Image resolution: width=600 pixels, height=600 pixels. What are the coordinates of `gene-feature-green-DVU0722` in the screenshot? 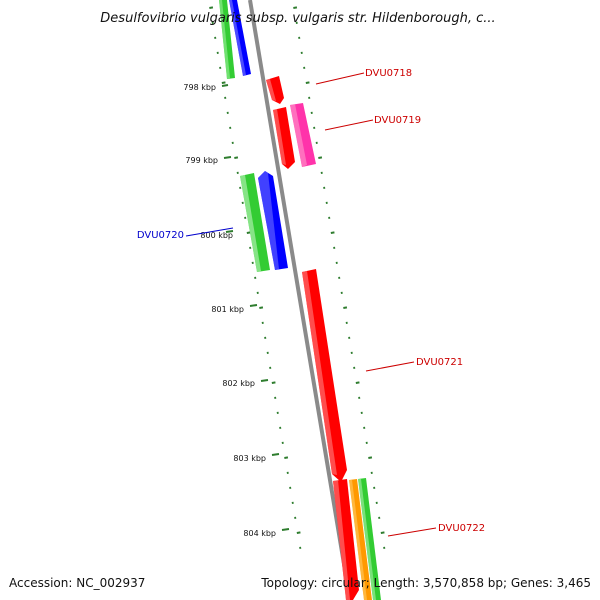 It's located at (369, 539).